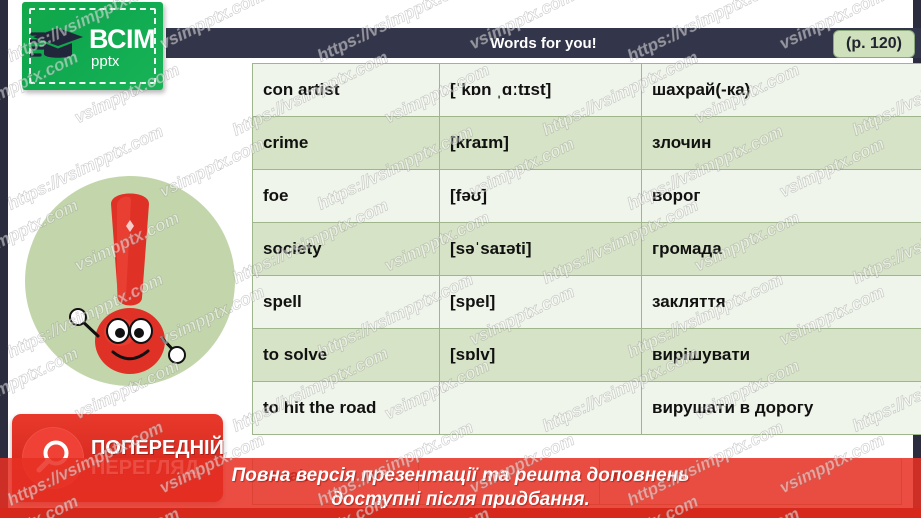  I want to click on logo-dashed-border, so click(92, 46).